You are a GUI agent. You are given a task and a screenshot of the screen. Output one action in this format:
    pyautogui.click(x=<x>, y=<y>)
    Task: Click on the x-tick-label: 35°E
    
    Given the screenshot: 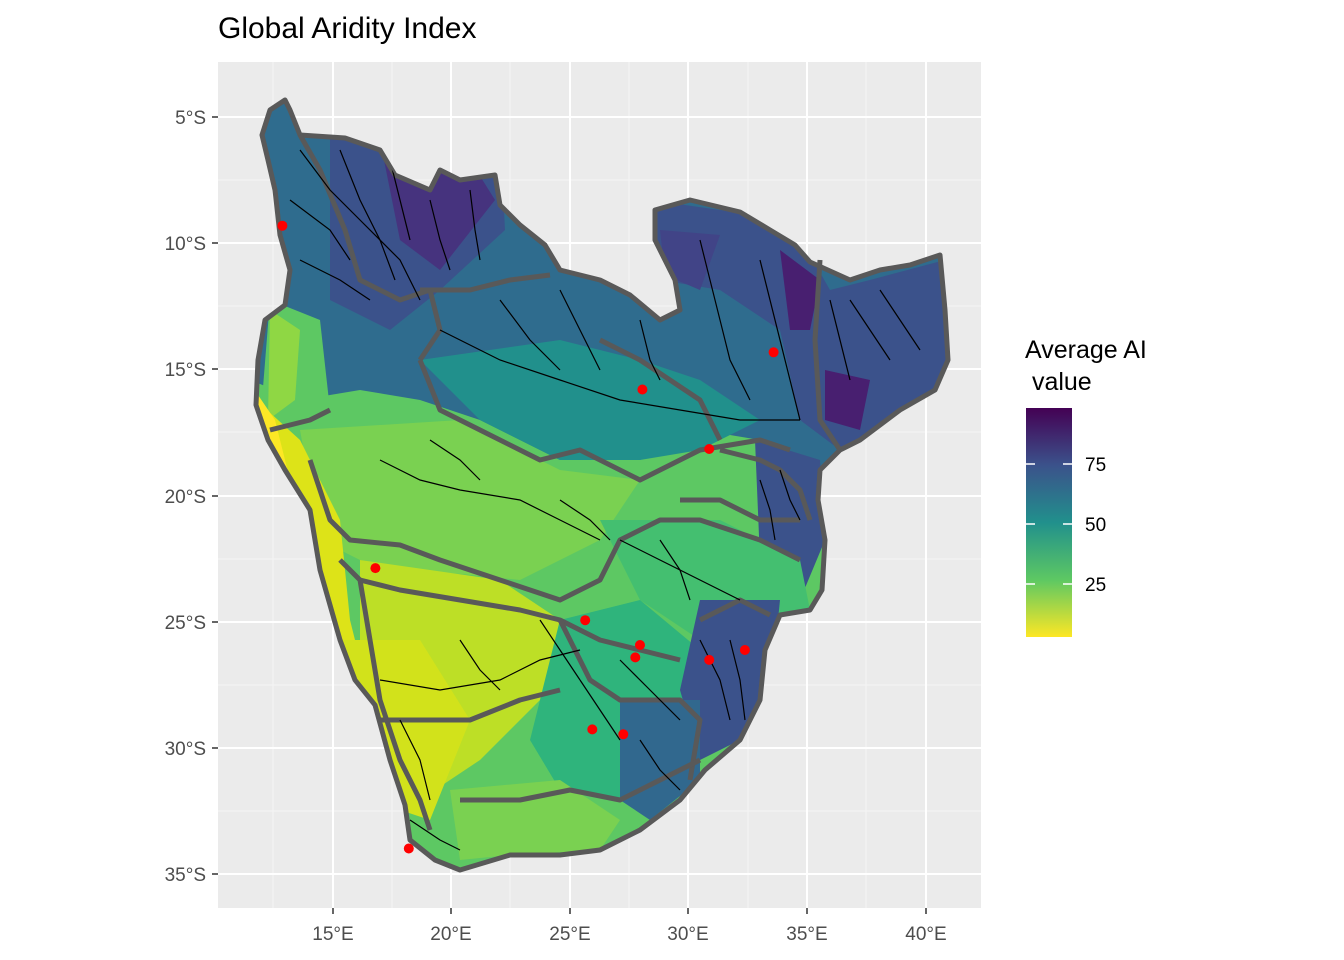 What is the action you would take?
    pyautogui.click(x=806, y=934)
    